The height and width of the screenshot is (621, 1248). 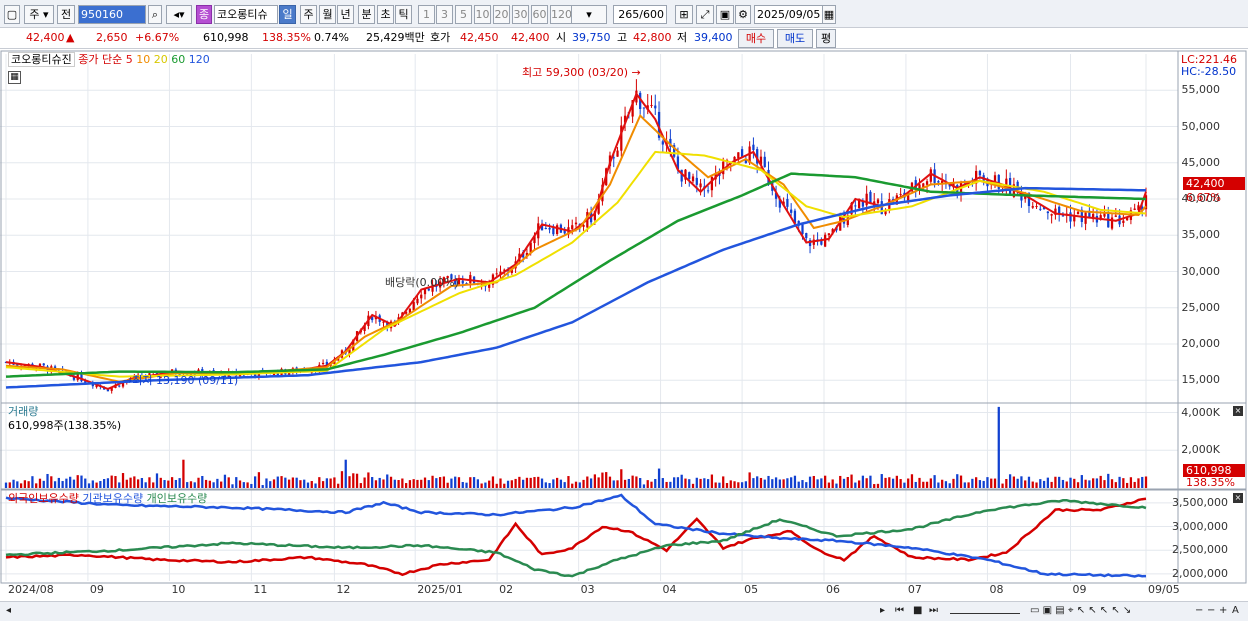 What do you see at coordinates (179, 14) in the screenshot?
I see `speaker-icon: ◂▾` at bounding box center [179, 14].